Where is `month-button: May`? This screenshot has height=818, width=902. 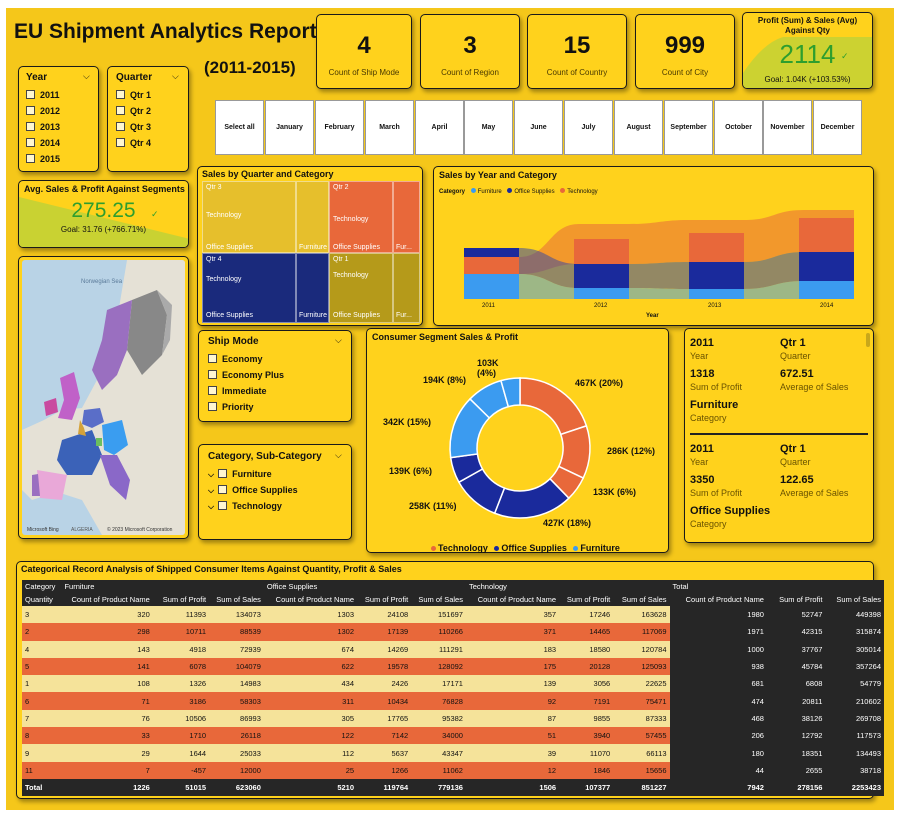
month-button: May is located at coordinates (488, 127).